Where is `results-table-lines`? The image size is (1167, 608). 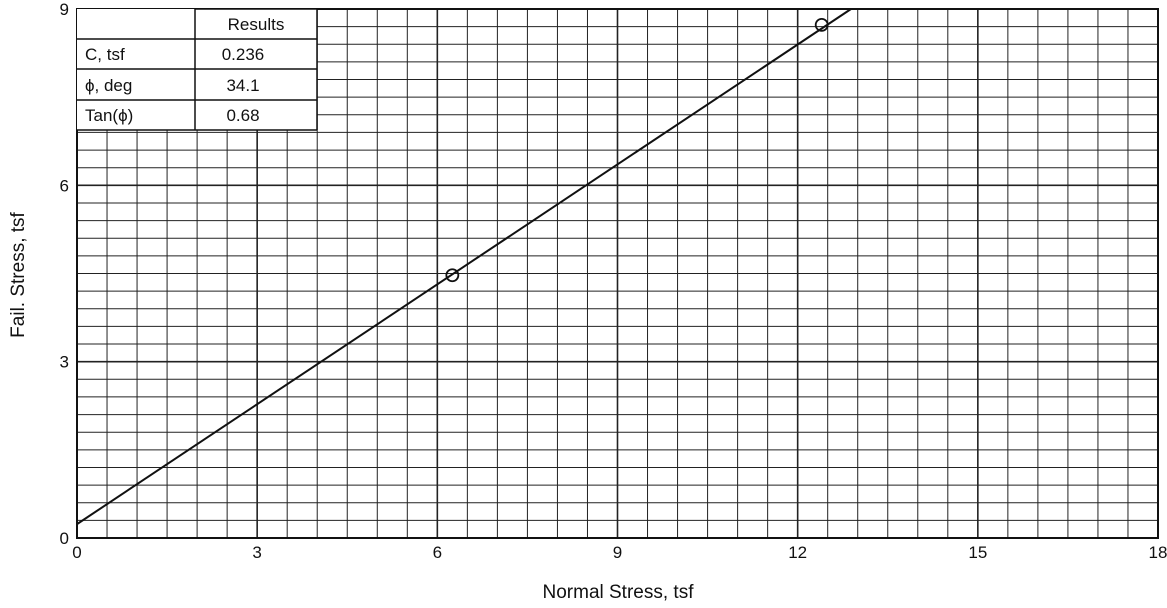
results-table-lines is located at coordinates (197, 69).